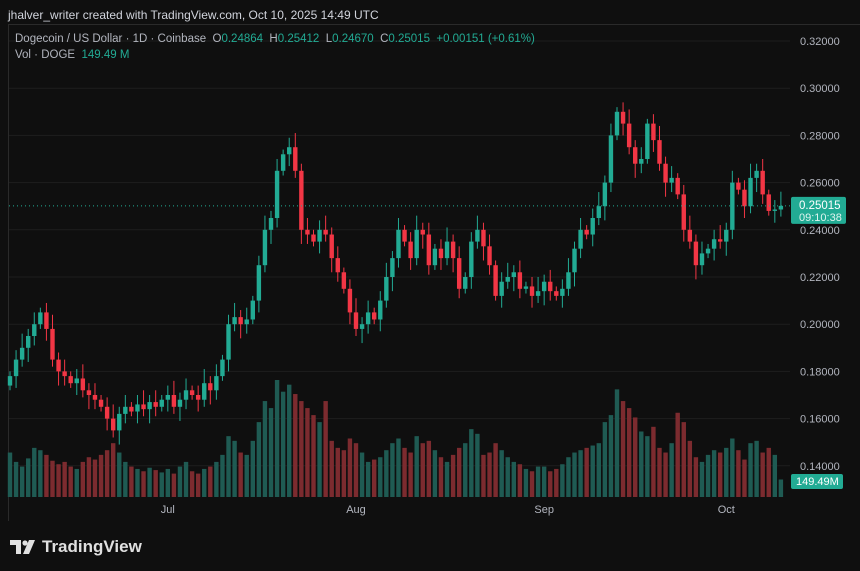 This screenshot has height=571, width=860. What do you see at coordinates (111, 39) in the screenshot?
I see `symbol-name: Dogecoin / US Dollar · 1D · Coinbase` at bounding box center [111, 39].